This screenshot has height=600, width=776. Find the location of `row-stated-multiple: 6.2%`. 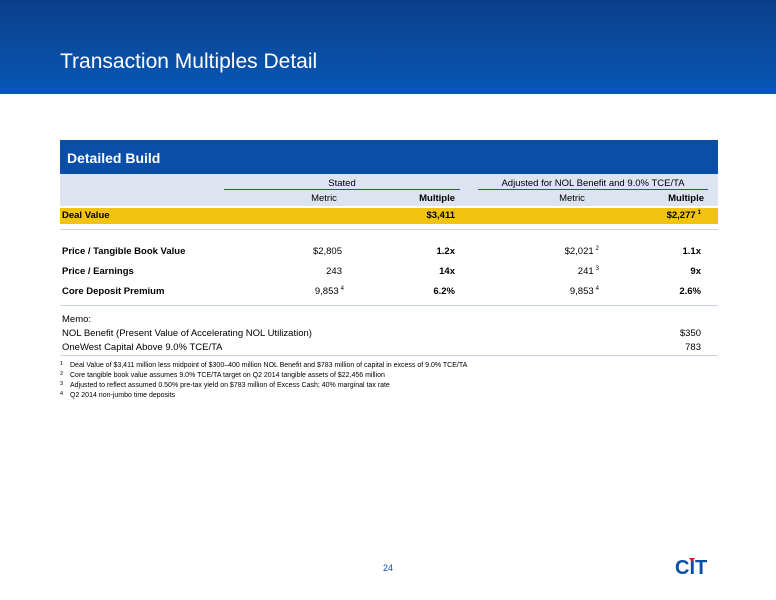

row-stated-multiple: 6.2% is located at coordinates (444, 291).